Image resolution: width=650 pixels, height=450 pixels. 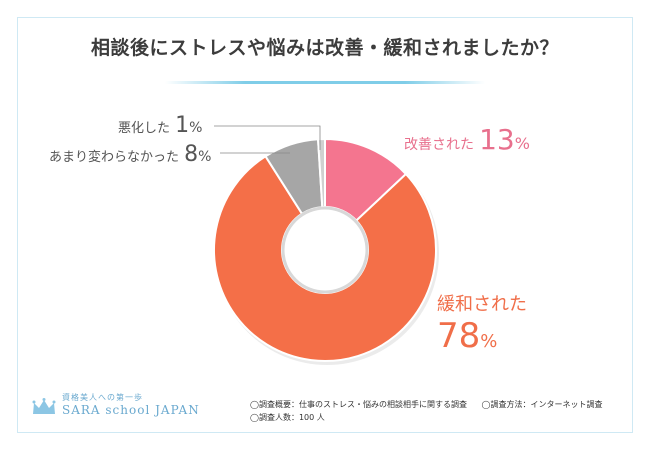 What do you see at coordinates (102, 397) in the screenshot?
I see `logo-tagline: 資格美人への第一歩` at bounding box center [102, 397].